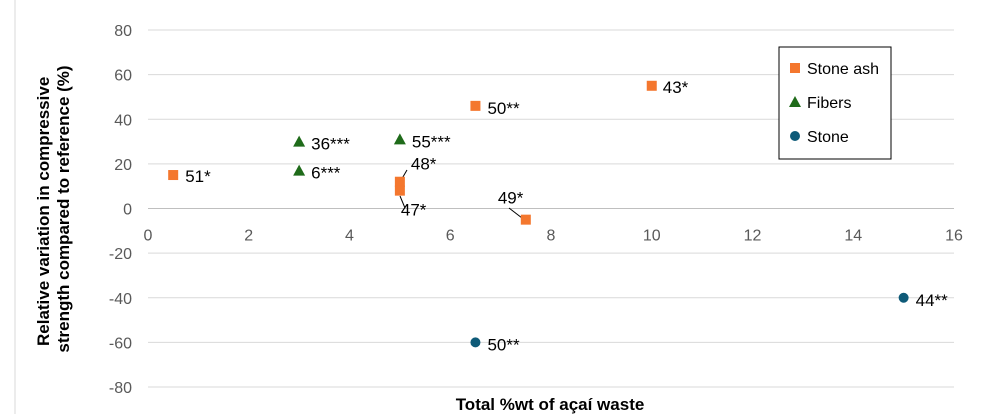 Image resolution: width=1007 pixels, height=414 pixels. What do you see at coordinates (120, 299) in the screenshot?
I see `y-tick-label: -40` at bounding box center [120, 299].